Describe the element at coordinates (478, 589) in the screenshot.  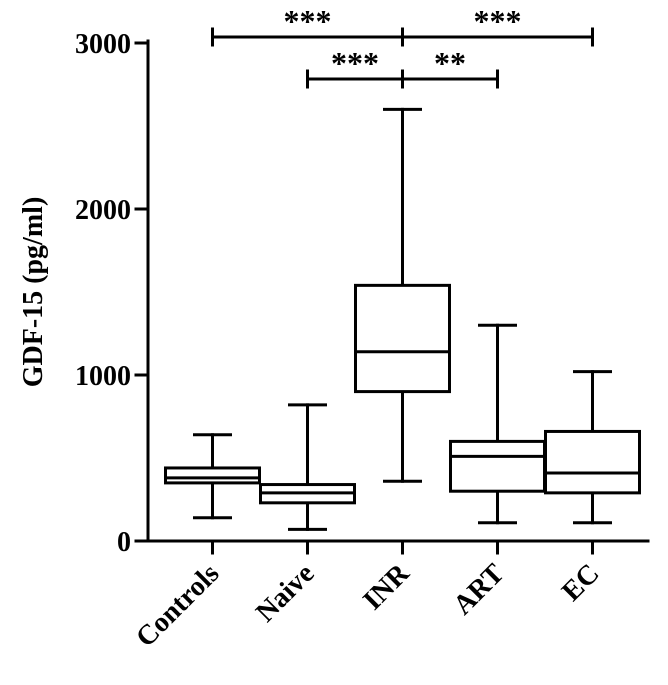
I see `x-tick-label: ART` at that location.